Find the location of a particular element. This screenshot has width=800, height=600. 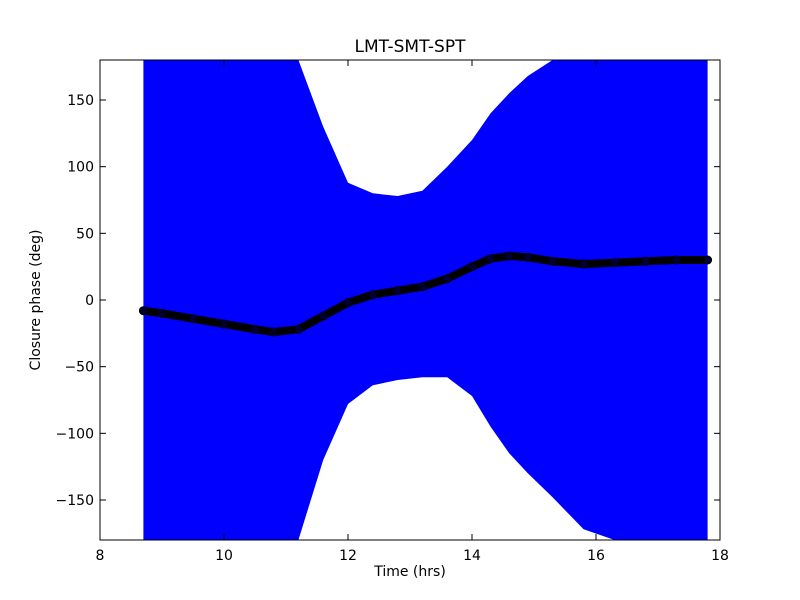

y-tick-label: 0 is located at coordinates (89, 301).